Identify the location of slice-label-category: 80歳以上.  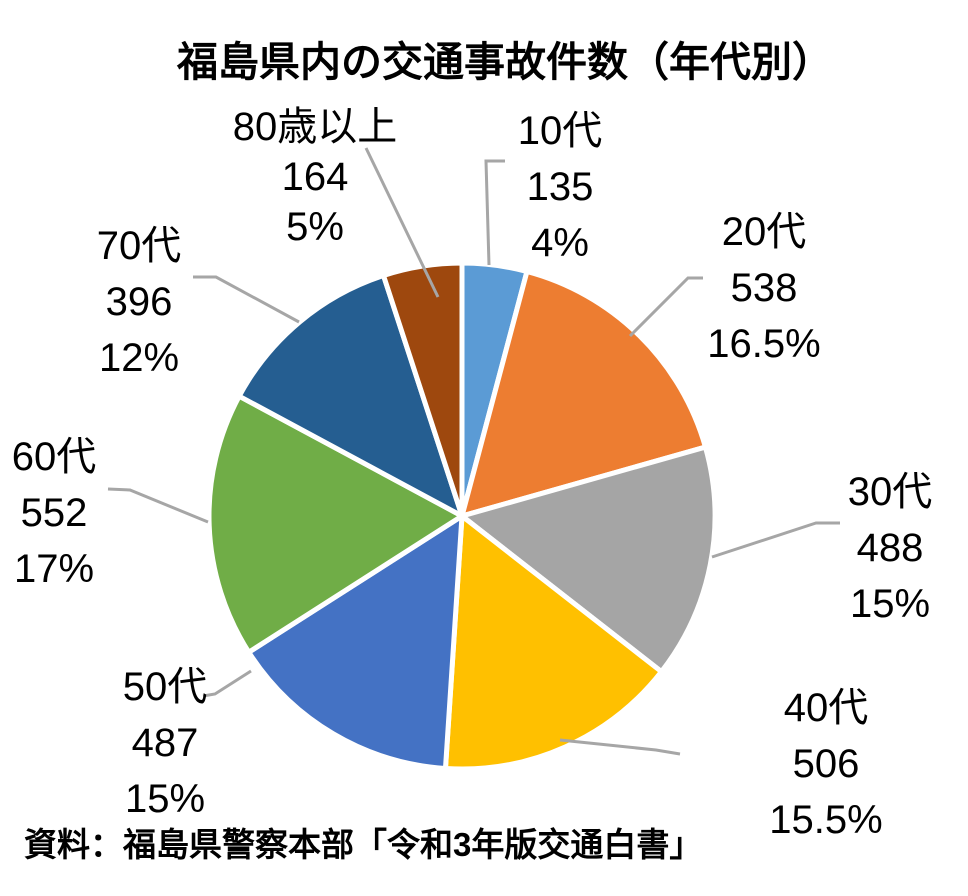
(315, 127).